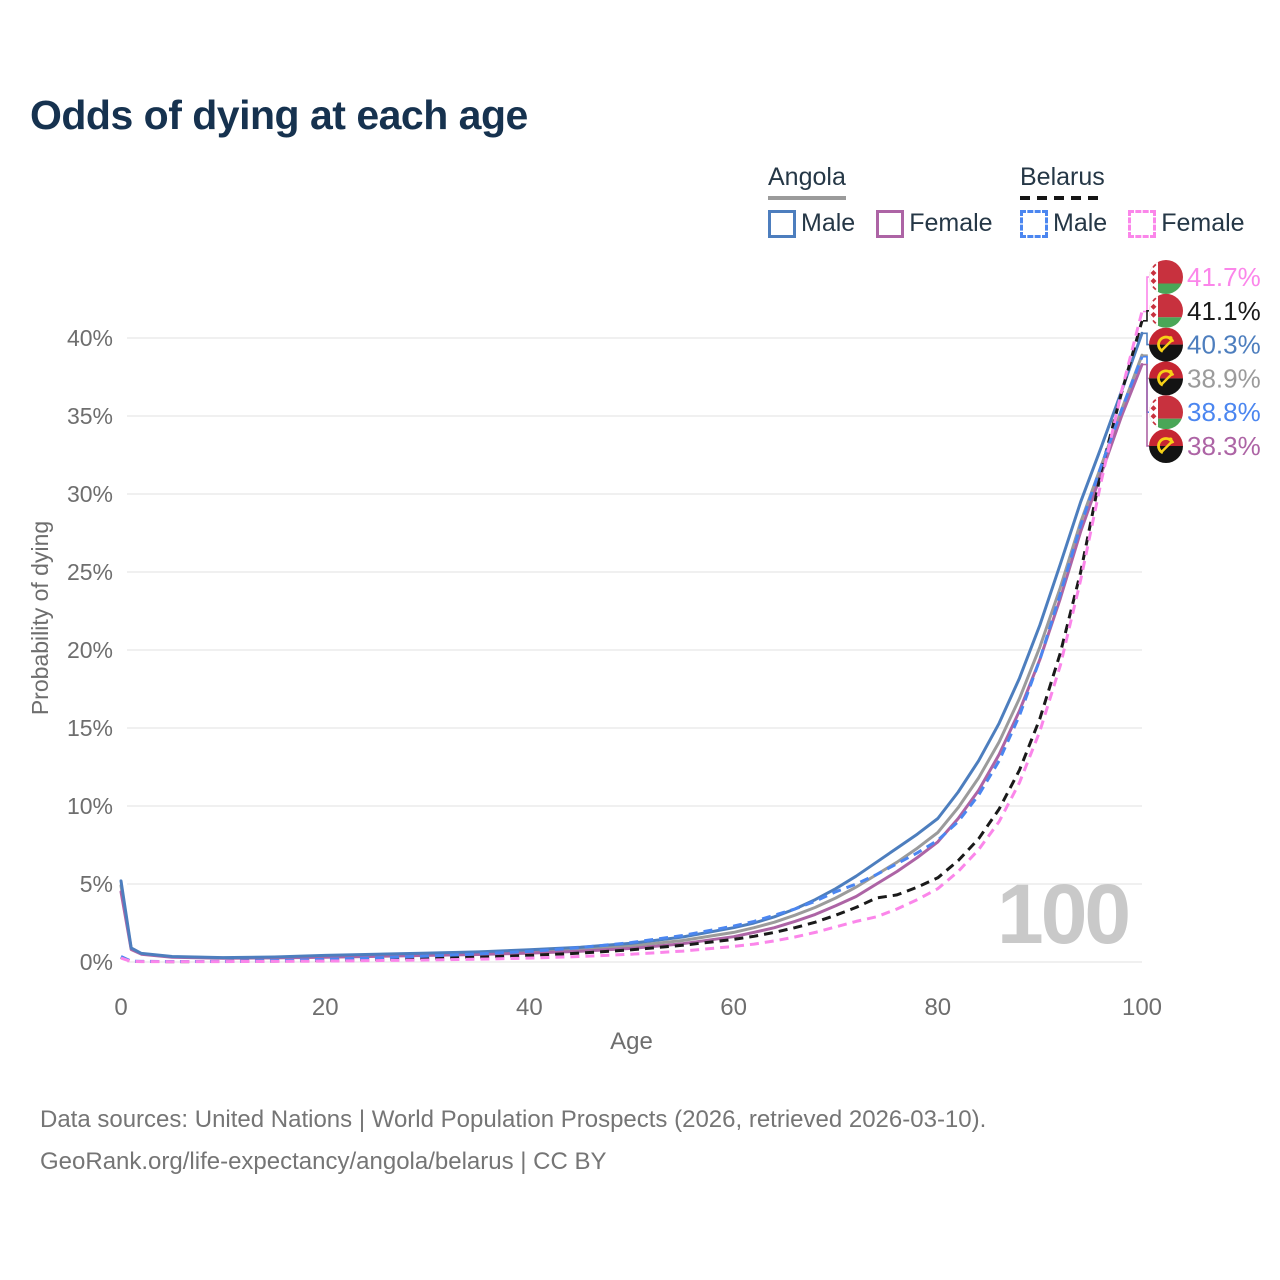  Describe the element at coordinates (807, 177) in the screenshot. I see `legend-country-angola-label: Angola` at that location.